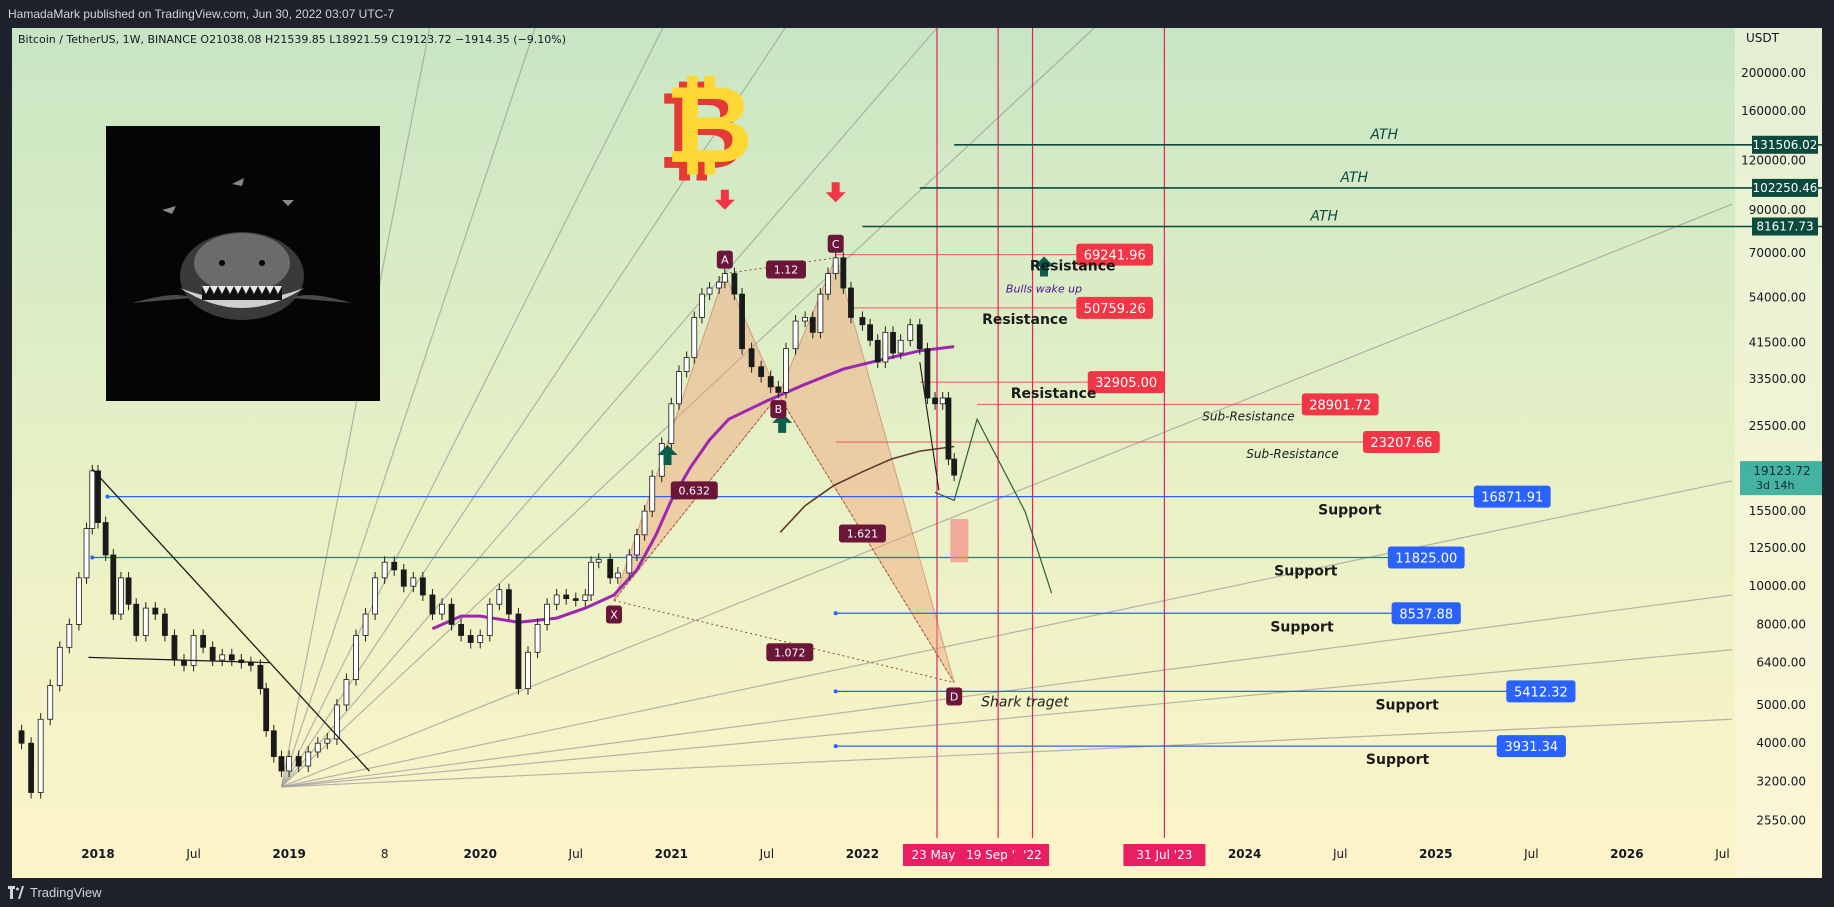  I want to click on x-tick-13: 2026, so click(1626, 854).